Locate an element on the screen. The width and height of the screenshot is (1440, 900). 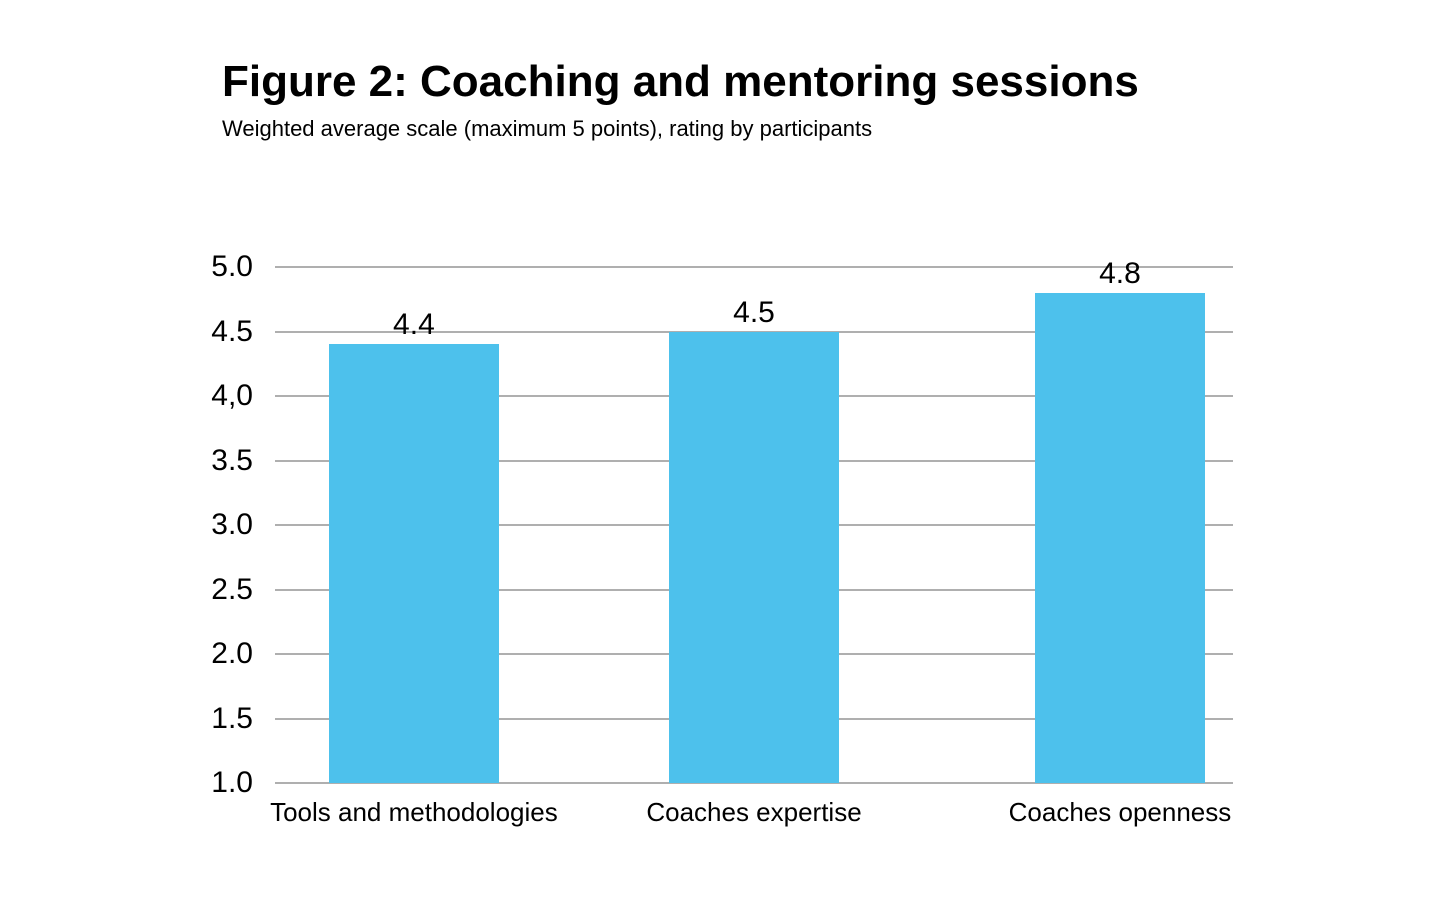
y-axis-tick-label: 5.0 is located at coordinates (232, 266).